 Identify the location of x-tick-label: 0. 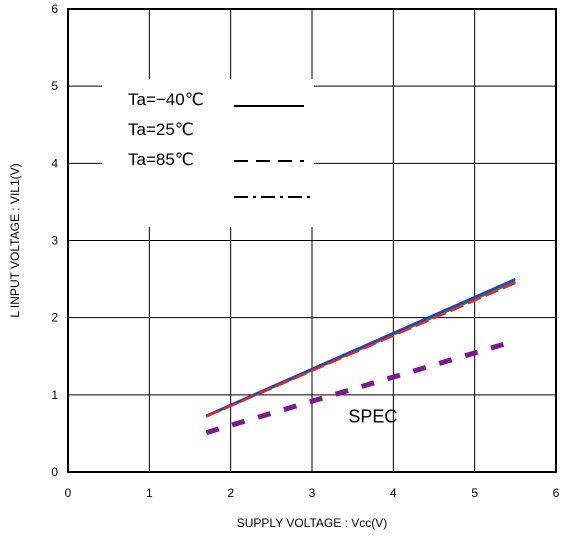
(68, 493).